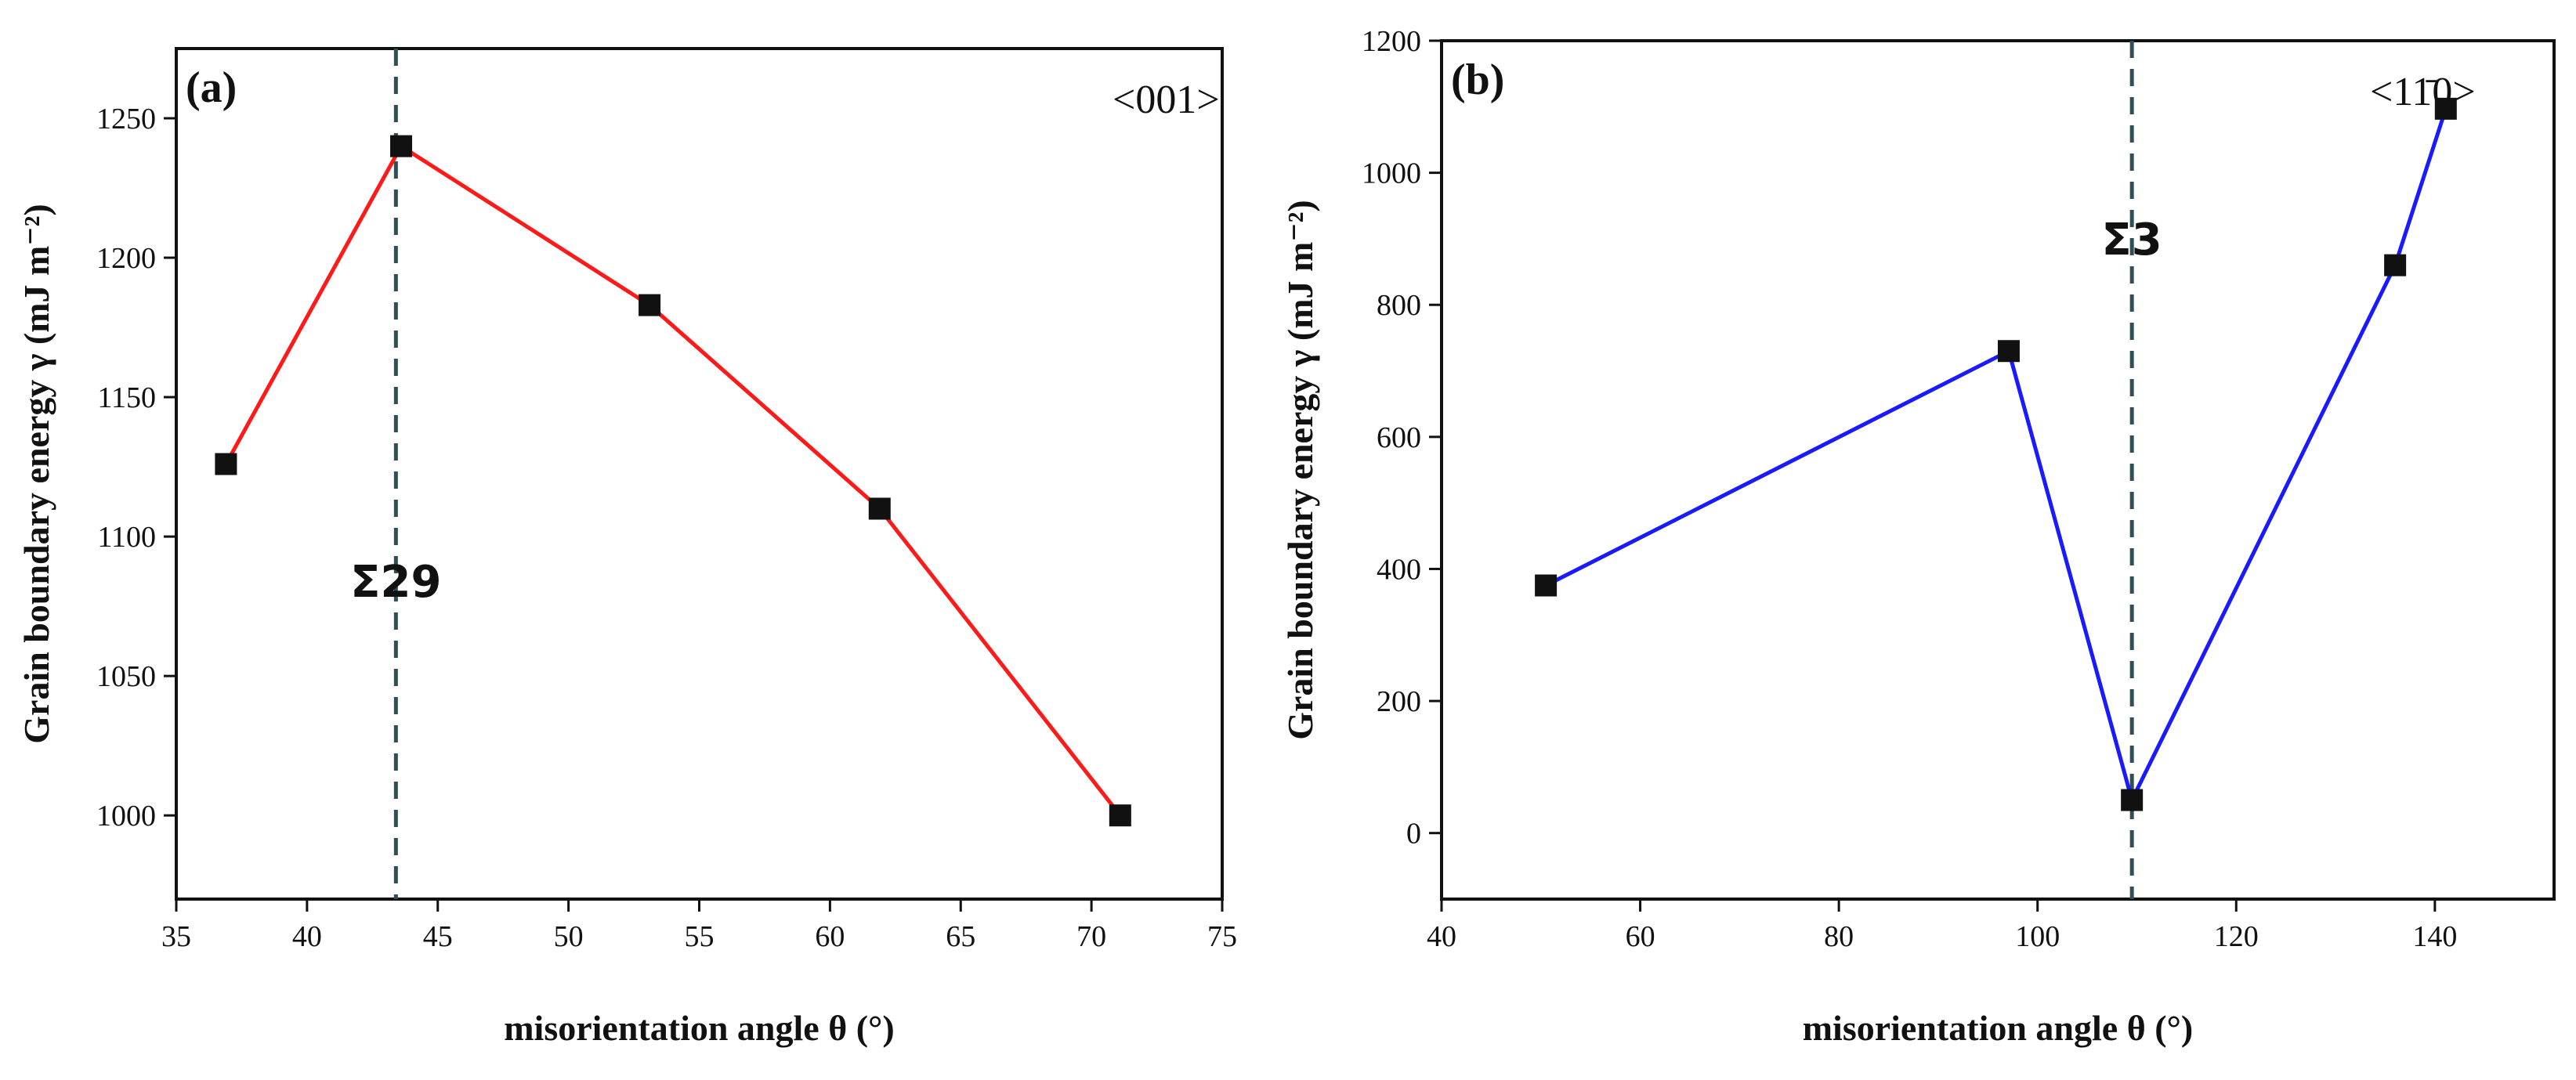  Describe the element at coordinates (176, 937) in the screenshot. I see `x-tick-label: 35` at that location.